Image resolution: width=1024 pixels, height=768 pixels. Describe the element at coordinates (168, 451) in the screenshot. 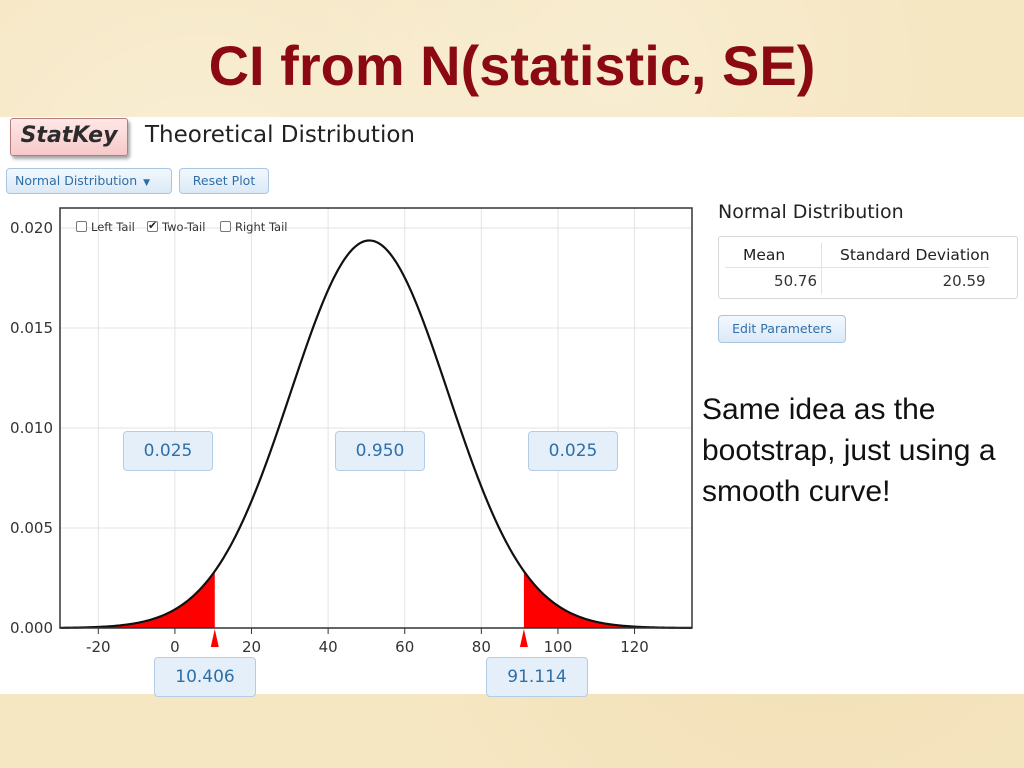

I see `left-tail-probability: 0.025` at that location.